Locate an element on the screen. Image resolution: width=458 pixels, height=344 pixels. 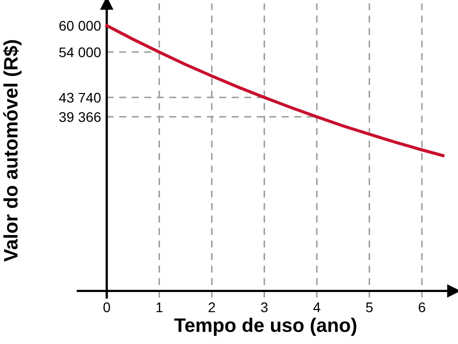
x-tick-label: 4 is located at coordinates (316, 307).